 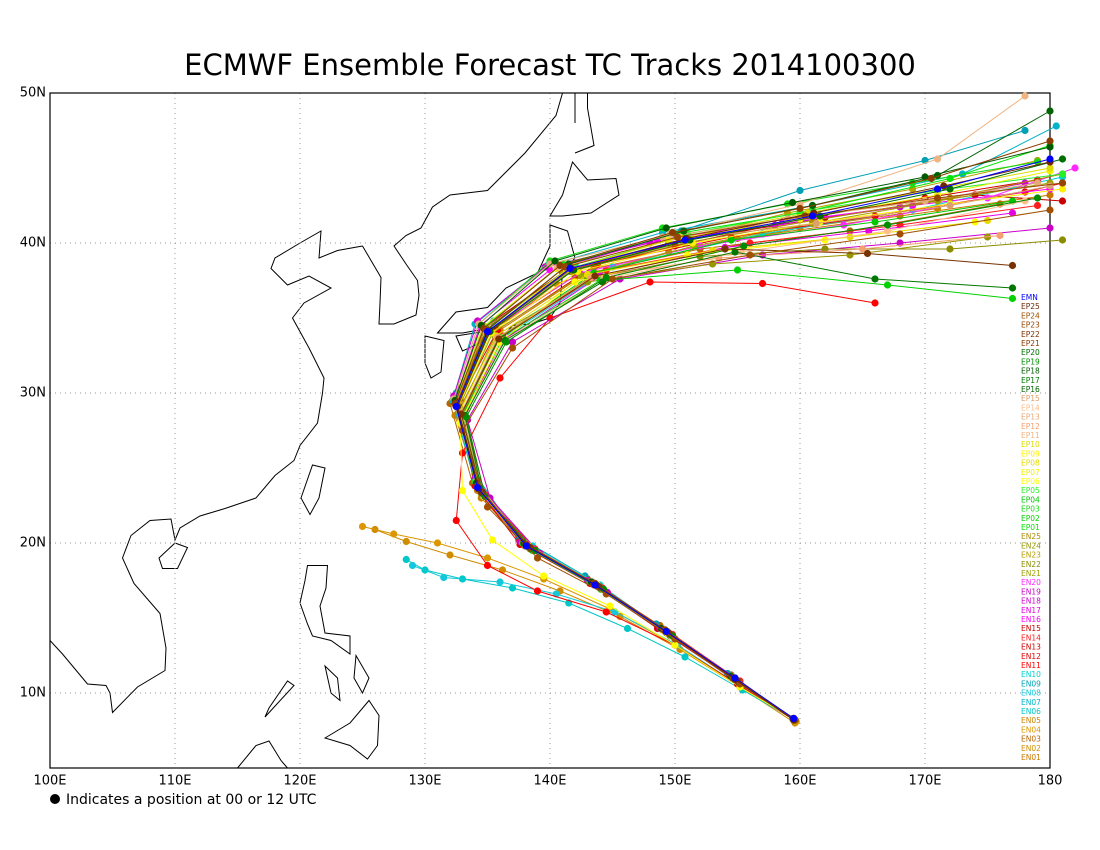 What do you see at coordinates (924, 781) in the screenshot?
I see `x-tick-label: 170E` at bounding box center [924, 781].